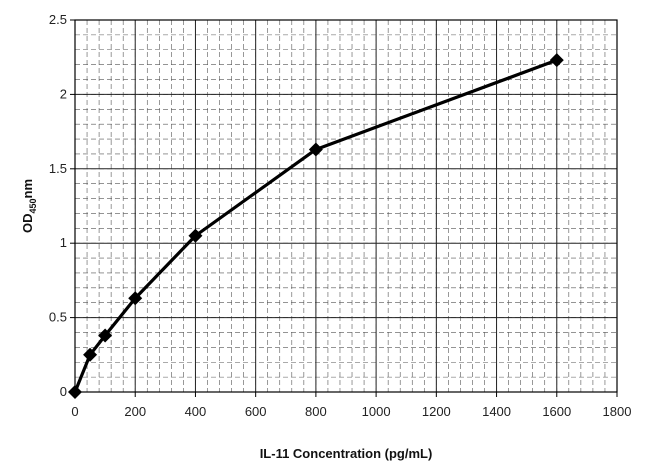  What do you see at coordinates (346, 453) in the screenshot?
I see `x-axis-title: IL-11 Concentration (pg/mL)` at bounding box center [346, 453].